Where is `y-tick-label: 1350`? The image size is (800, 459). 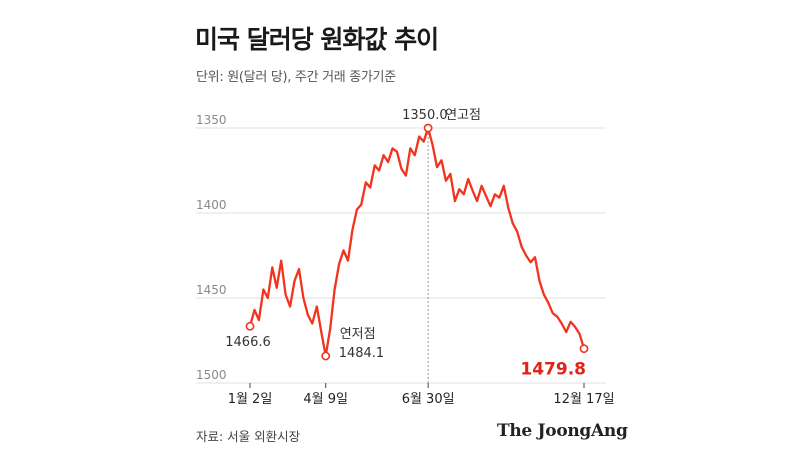
y-tick-label: 1350 is located at coordinates (211, 120).